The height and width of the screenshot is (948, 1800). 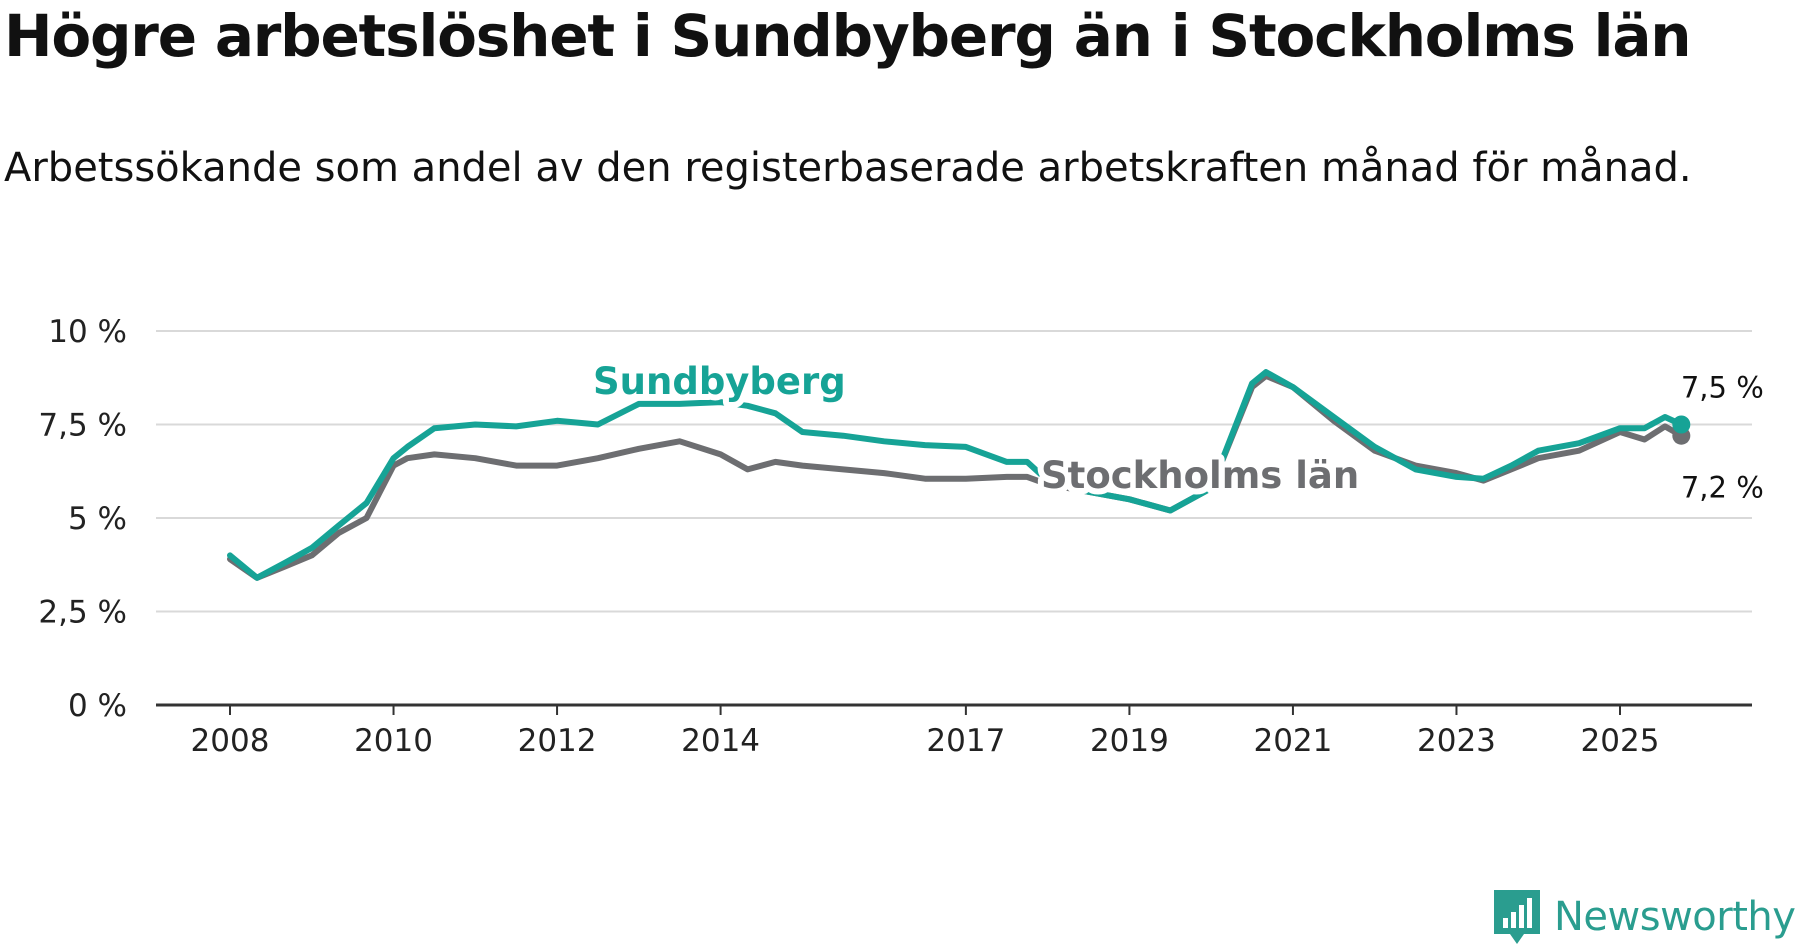 I want to click on label-stockholms-lan: Stockholms län, so click(x=1200, y=475).